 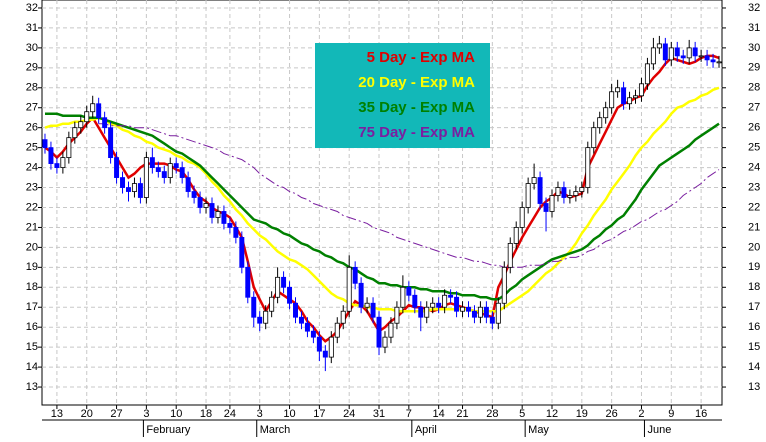 What do you see at coordinates (32, 68) in the screenshot?
I see `y-tick-label: 29` at bounding box center [32, 68].